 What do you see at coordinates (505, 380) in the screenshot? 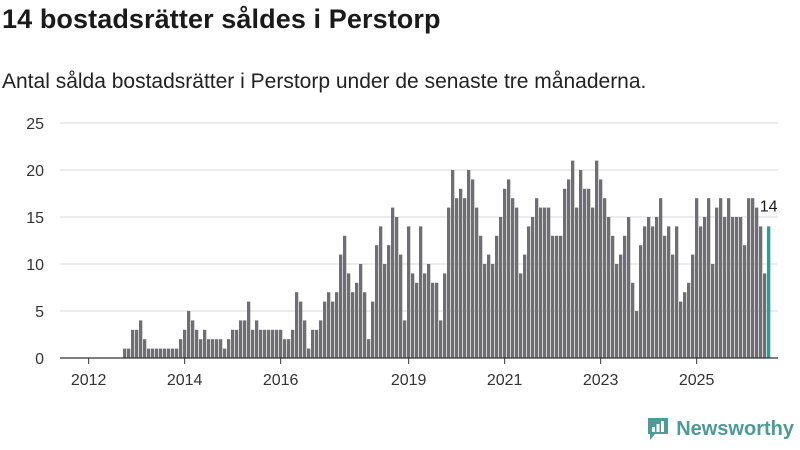
I see `x-tick-label: 2021` at bounding box center [505, 380].